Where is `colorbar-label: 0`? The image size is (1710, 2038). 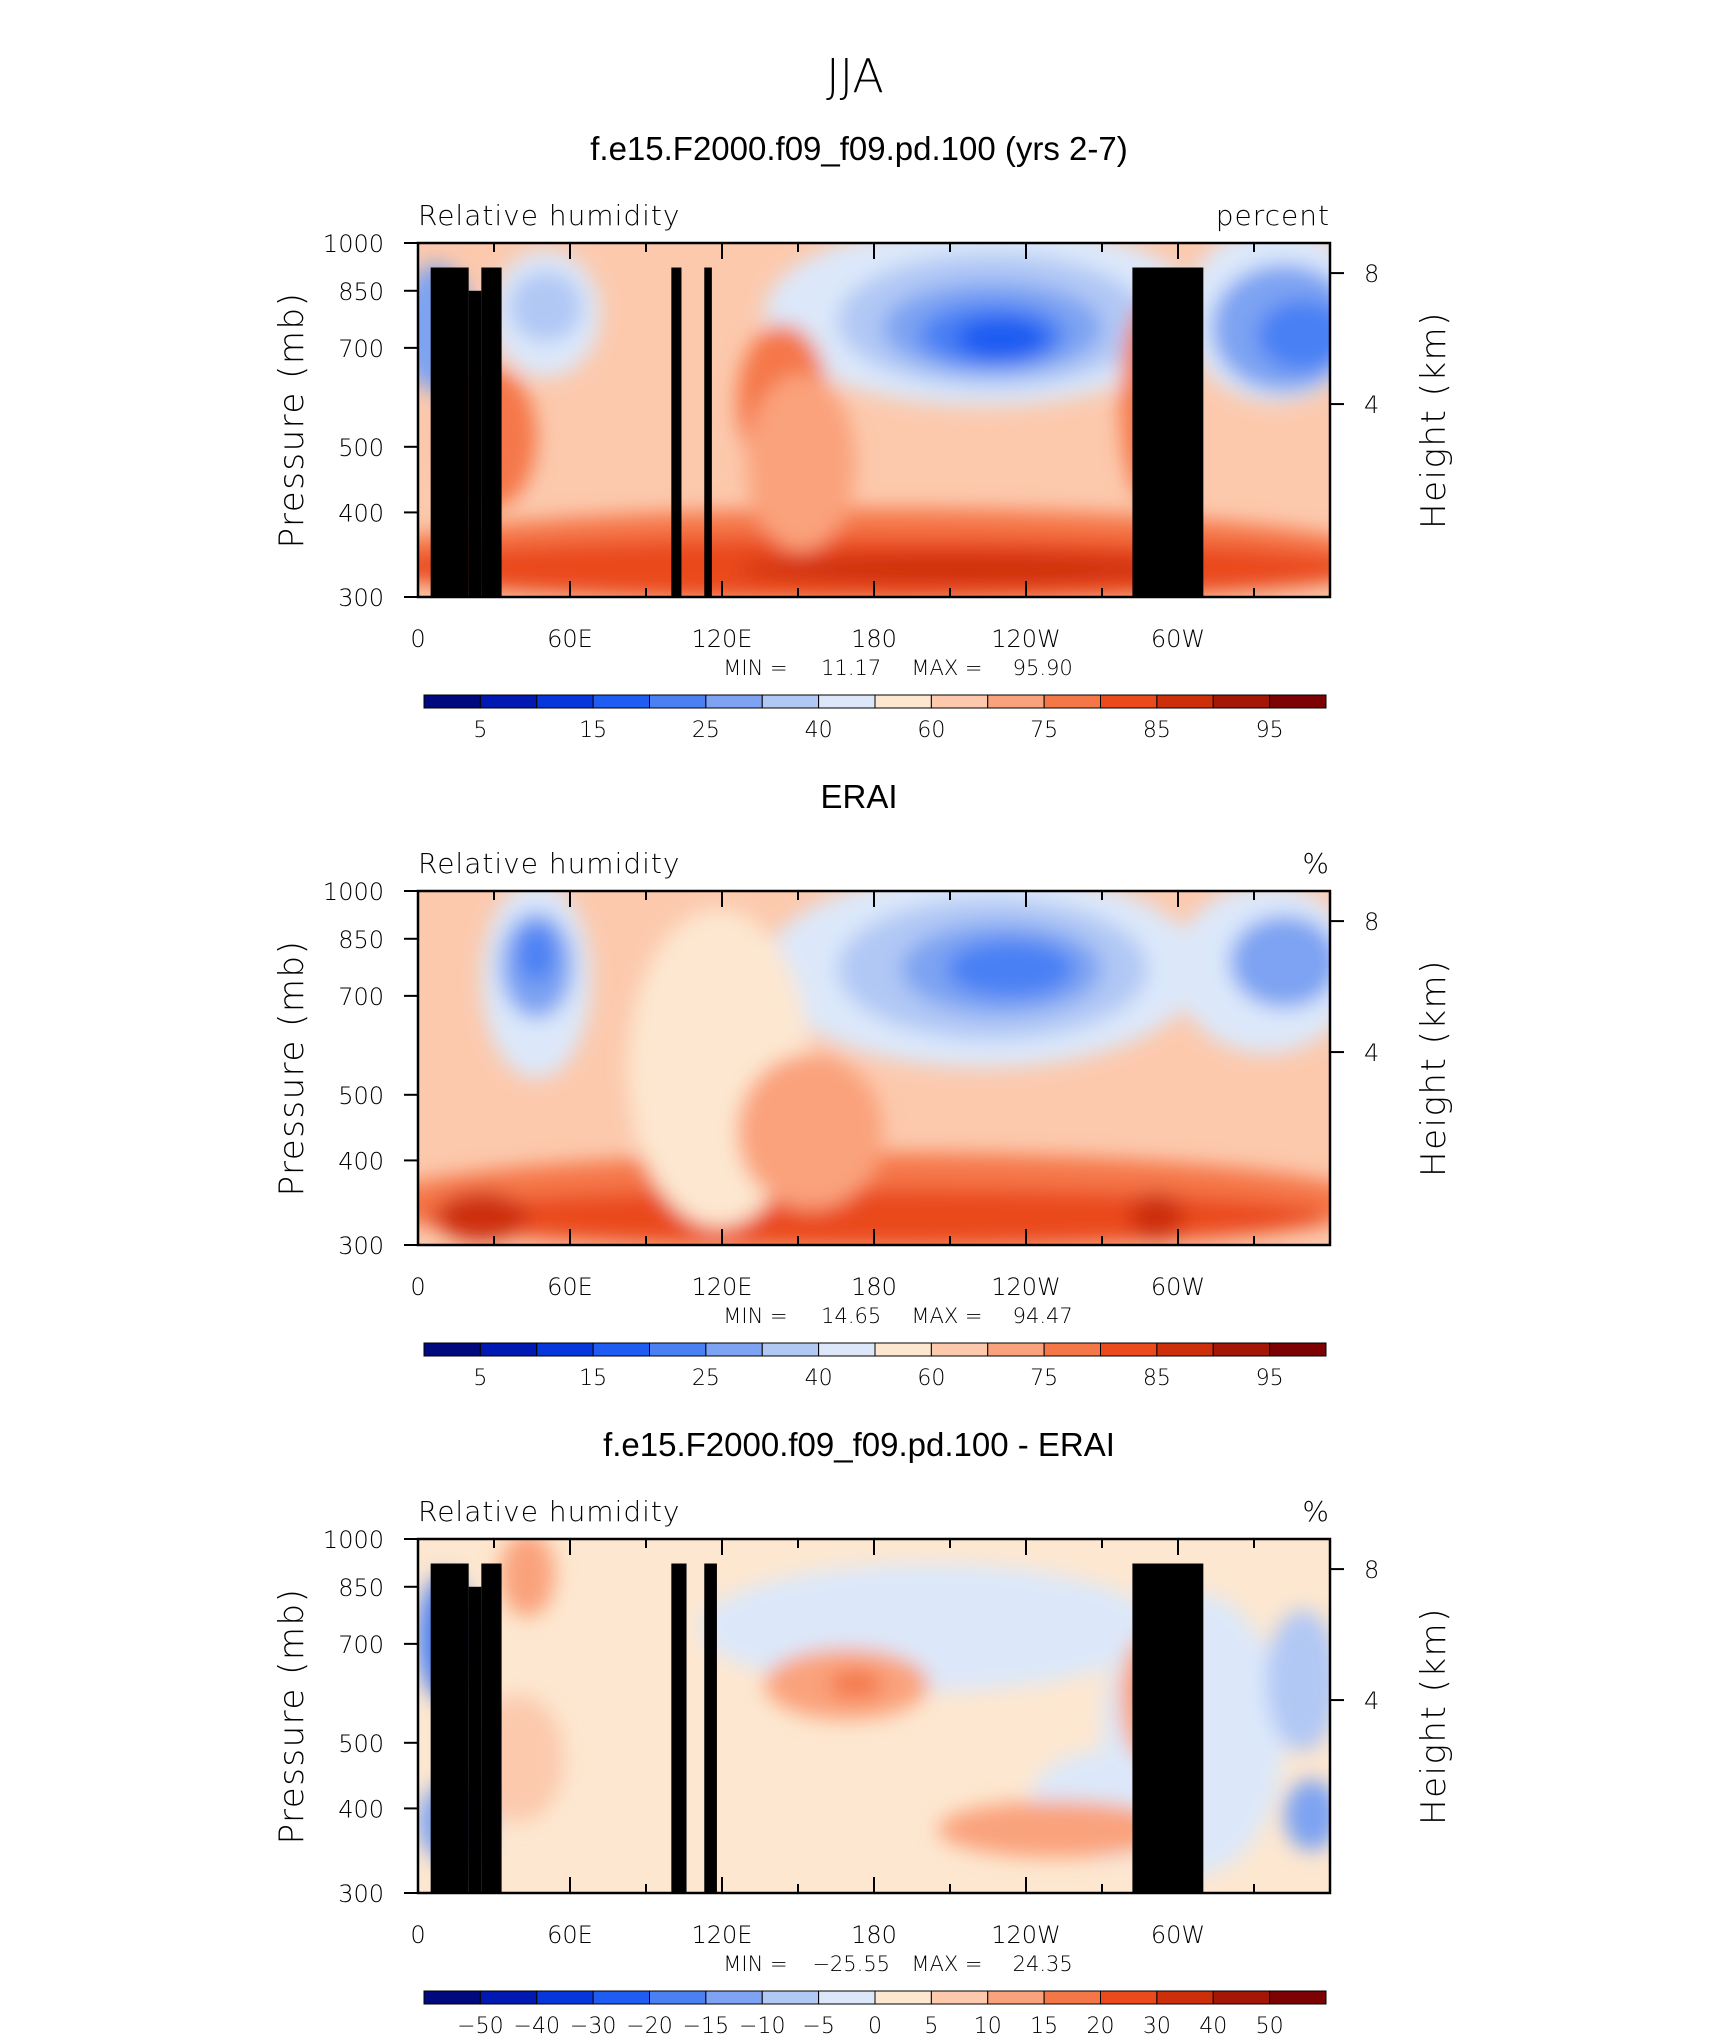
colorbar-label: 0 is located at coordinates (875, 2026).